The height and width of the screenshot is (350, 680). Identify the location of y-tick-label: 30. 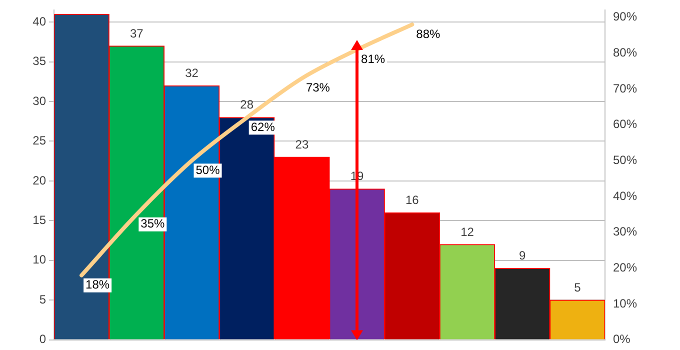
(39, 101).